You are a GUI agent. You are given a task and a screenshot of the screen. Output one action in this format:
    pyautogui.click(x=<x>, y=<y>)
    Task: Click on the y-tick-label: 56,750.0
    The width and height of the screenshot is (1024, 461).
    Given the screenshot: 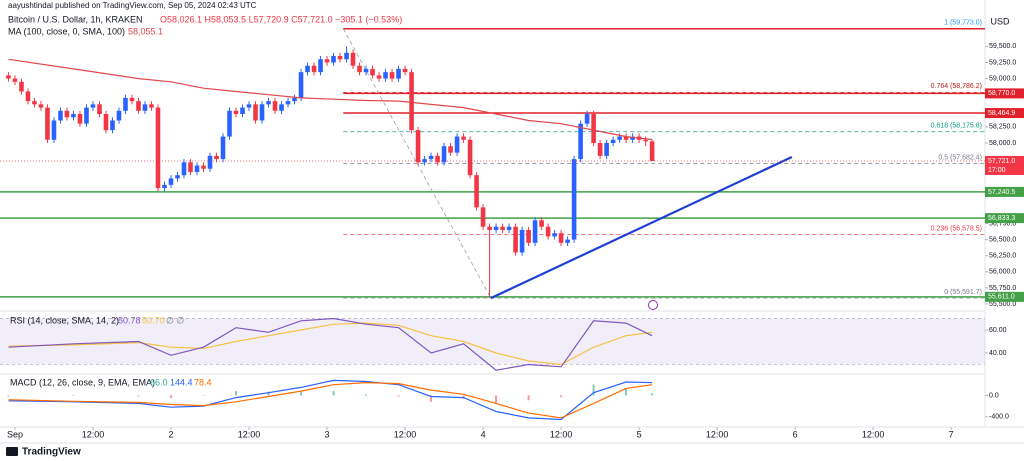 What is the action you would take?
    pyautogui.click(x=1002, y=223)
    